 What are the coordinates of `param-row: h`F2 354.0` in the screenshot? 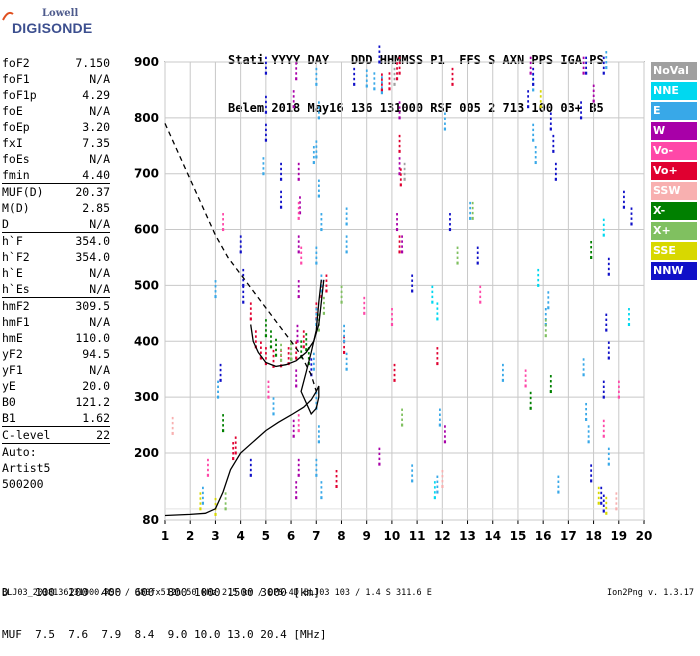 It's located at (56, 257).